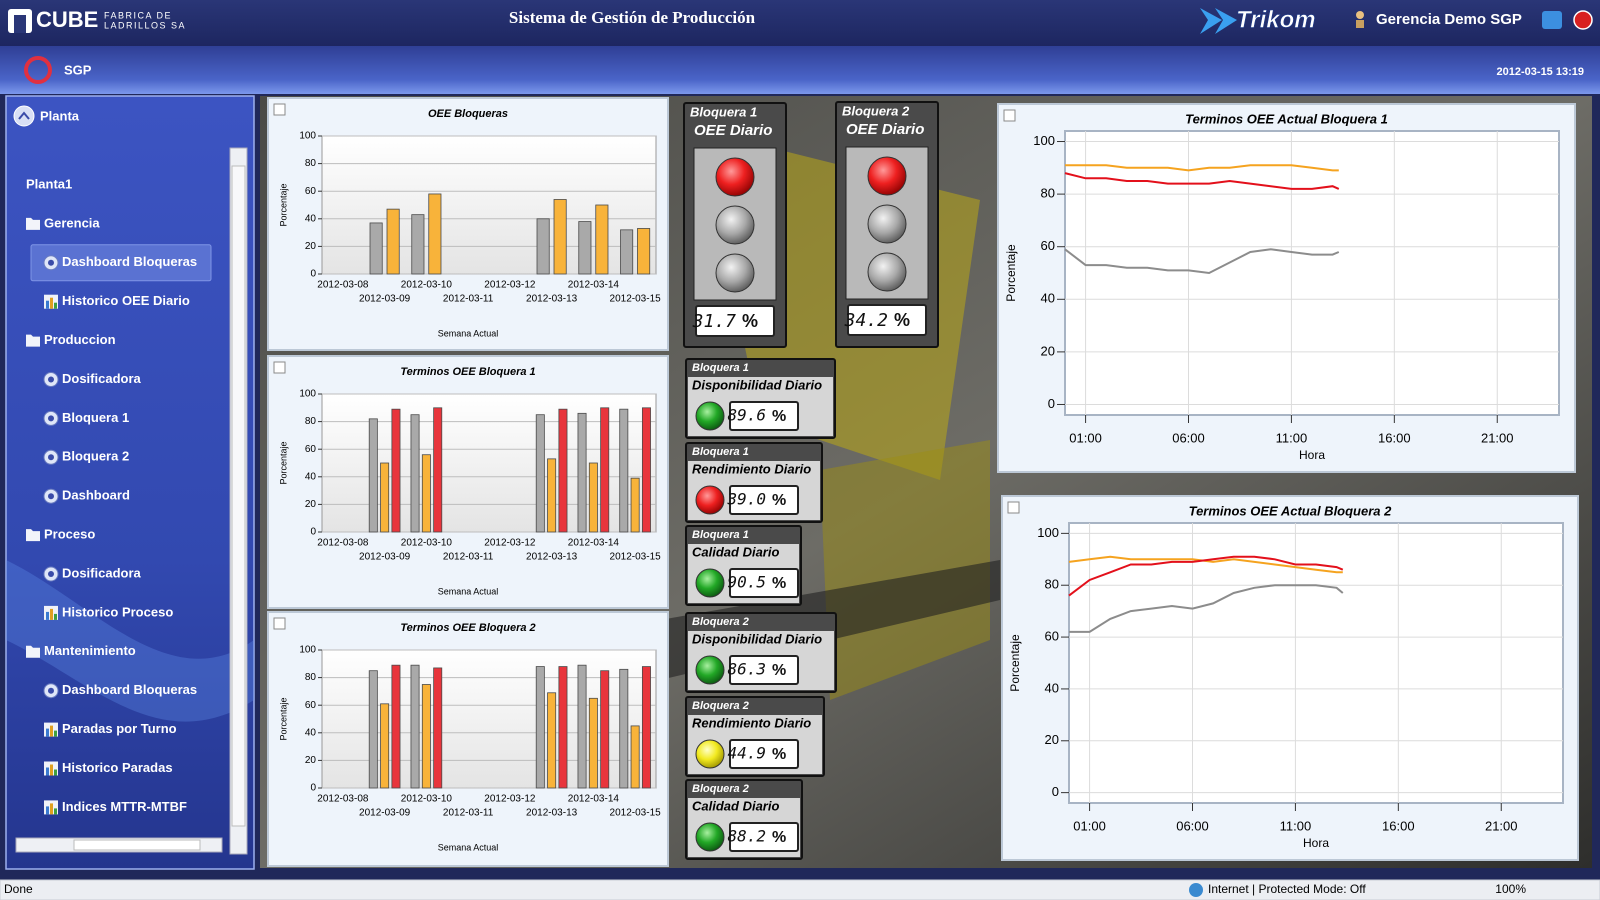 The height and width of the screenshot is (900, 1600). What do you see at coordinates (95, 417) in the screenshot?
I see `tree-item: Bloquera 1` at bounding box center [95, 417].